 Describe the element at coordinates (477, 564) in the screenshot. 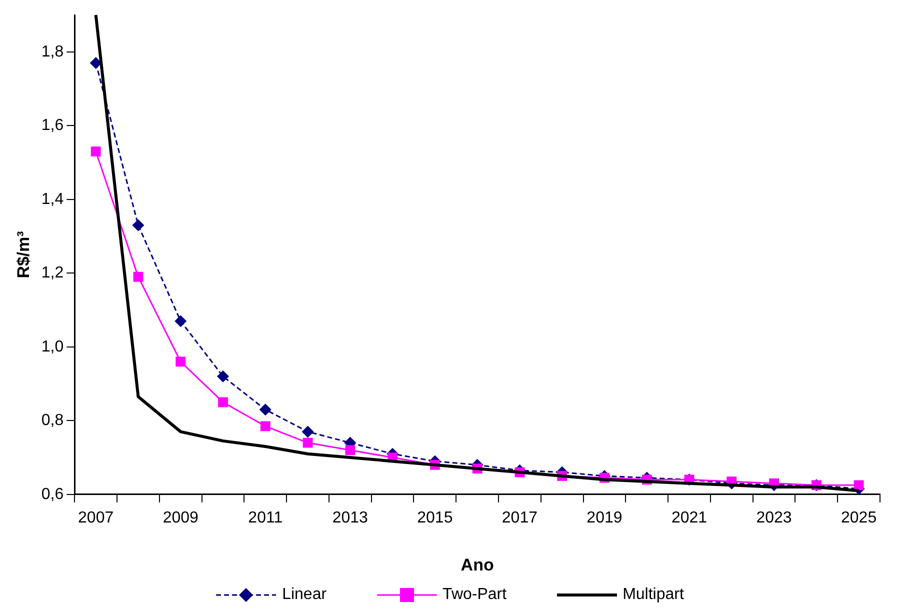

I see `x-axis-title: Ano` at that location.